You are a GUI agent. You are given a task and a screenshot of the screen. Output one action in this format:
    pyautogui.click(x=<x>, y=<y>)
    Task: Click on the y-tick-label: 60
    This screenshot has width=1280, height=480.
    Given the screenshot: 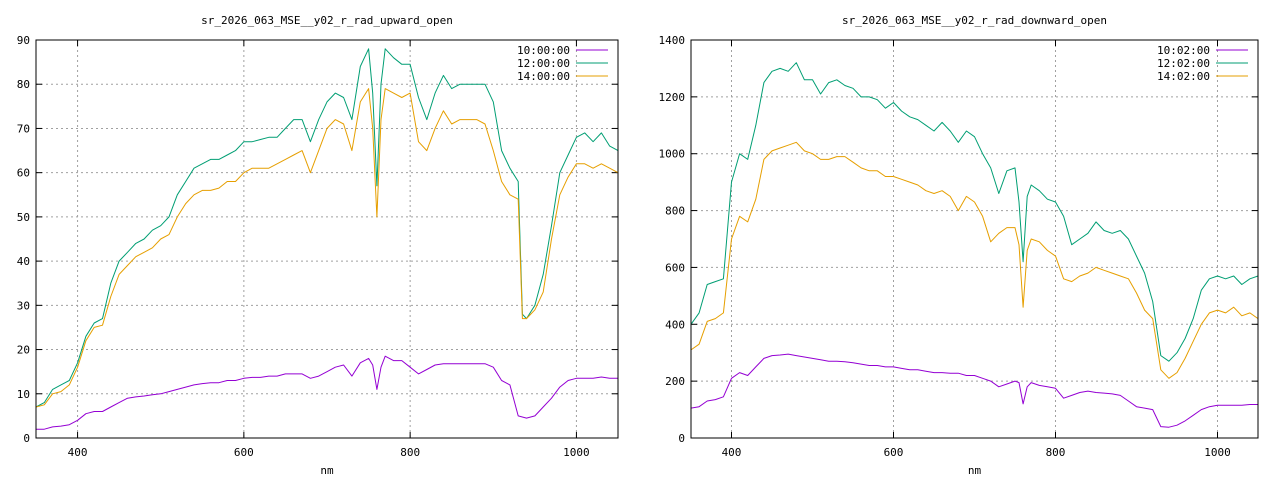 What is the action you would take?
    pyautogui.click(x=23, y=173)
    